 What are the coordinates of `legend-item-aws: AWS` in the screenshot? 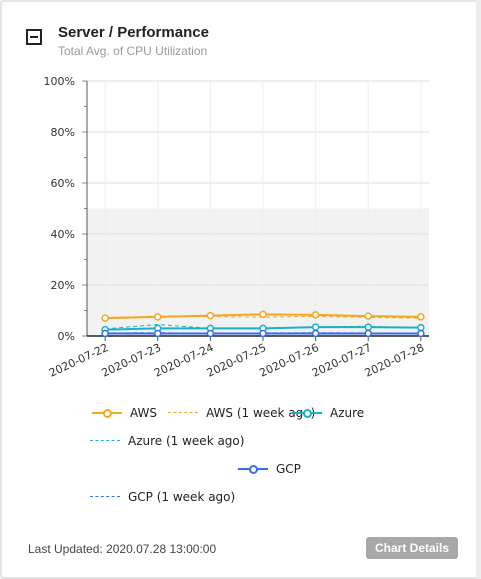 It's located at (124, 413).